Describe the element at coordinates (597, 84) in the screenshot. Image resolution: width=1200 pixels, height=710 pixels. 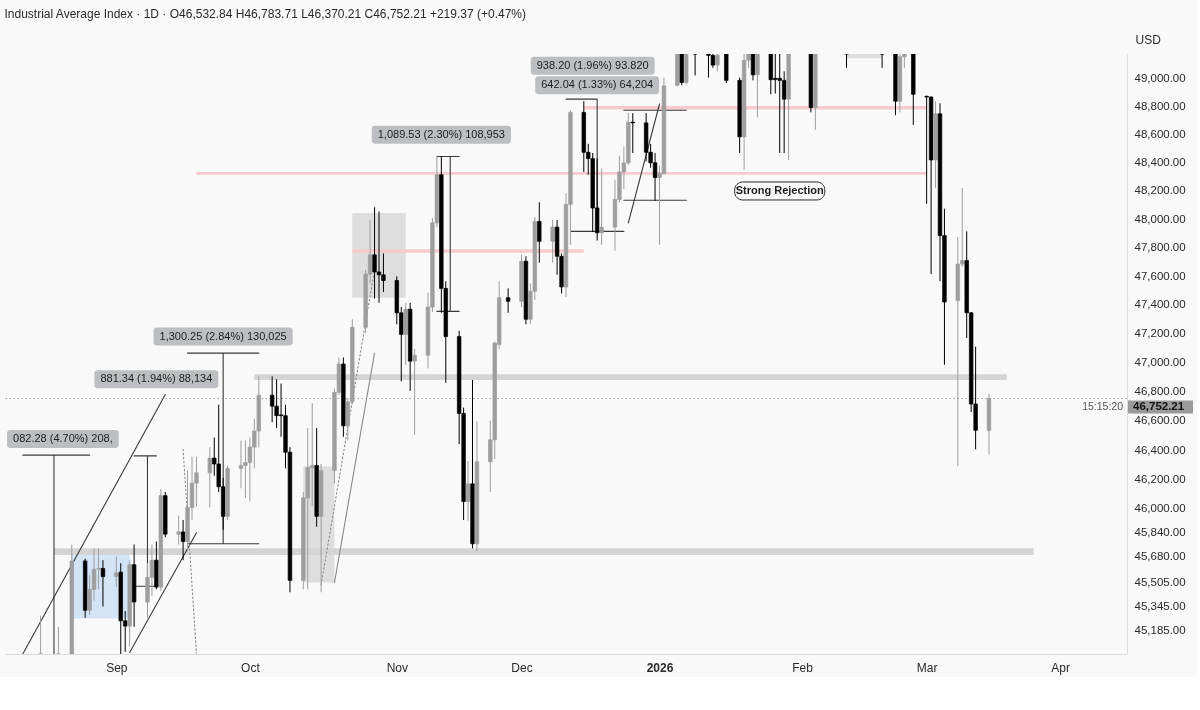
I see `annotation: 642.04 (1.33%) 64,204` at that location.